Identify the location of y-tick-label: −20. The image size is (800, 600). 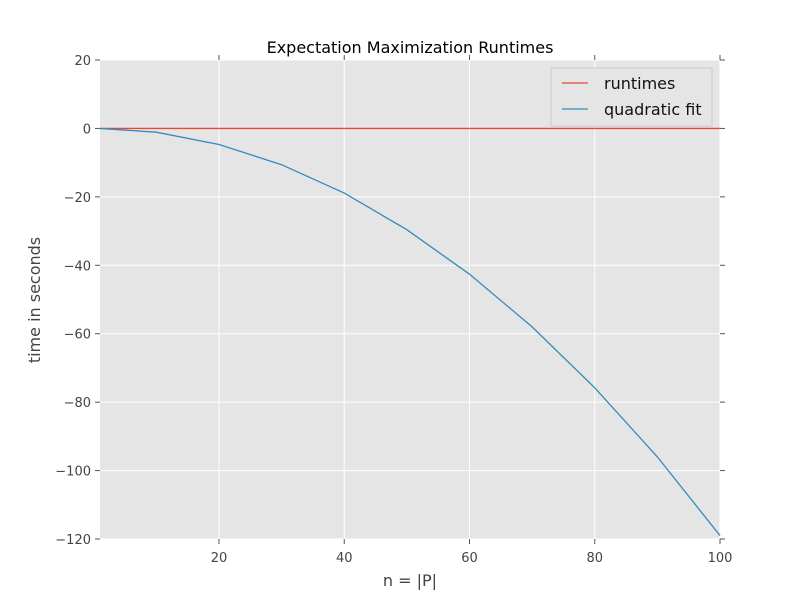
(77, 198).